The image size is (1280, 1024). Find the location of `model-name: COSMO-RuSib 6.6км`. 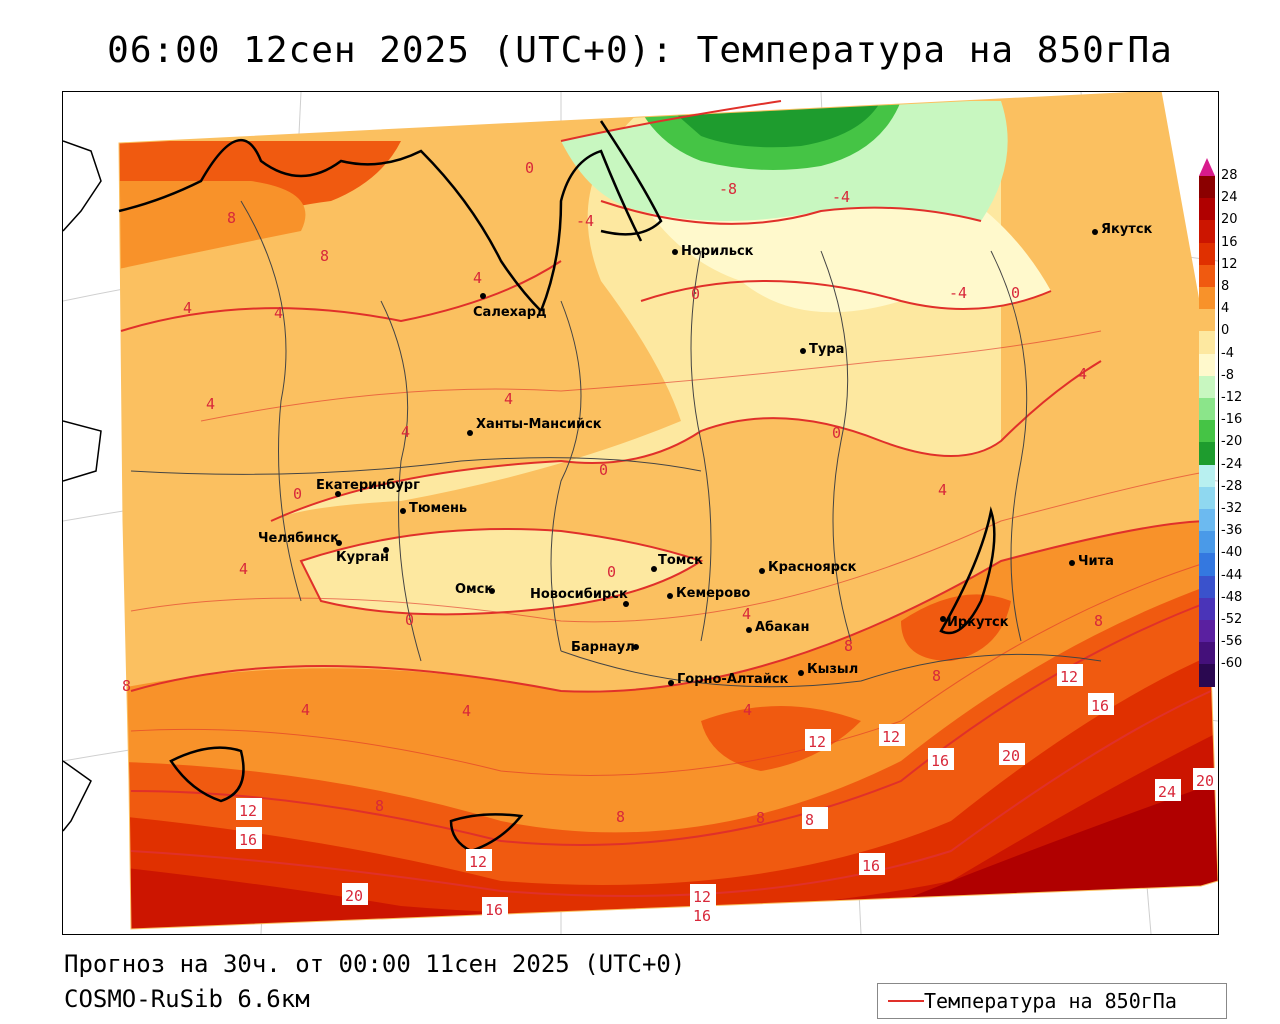

model-name: COSMO-RuSib 6.6км is located at coordinates (187, 999).